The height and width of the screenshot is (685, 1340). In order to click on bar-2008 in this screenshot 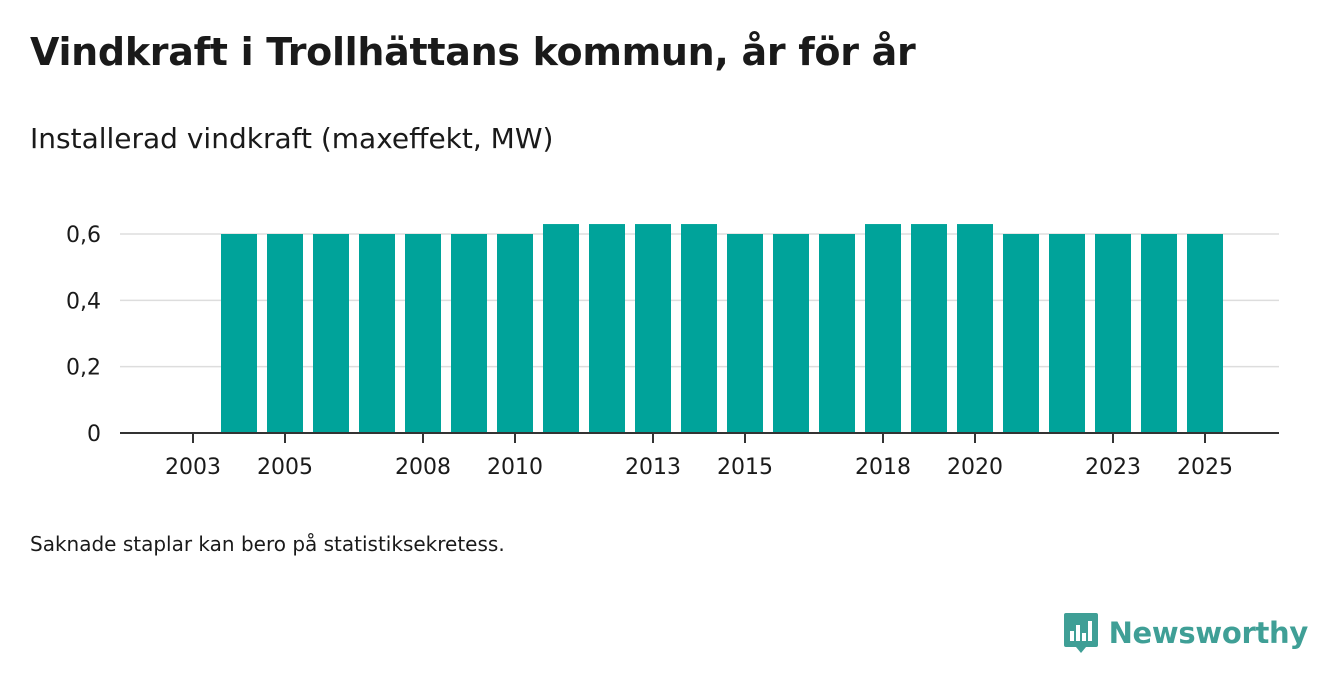, I will do `click(423, 333)`.